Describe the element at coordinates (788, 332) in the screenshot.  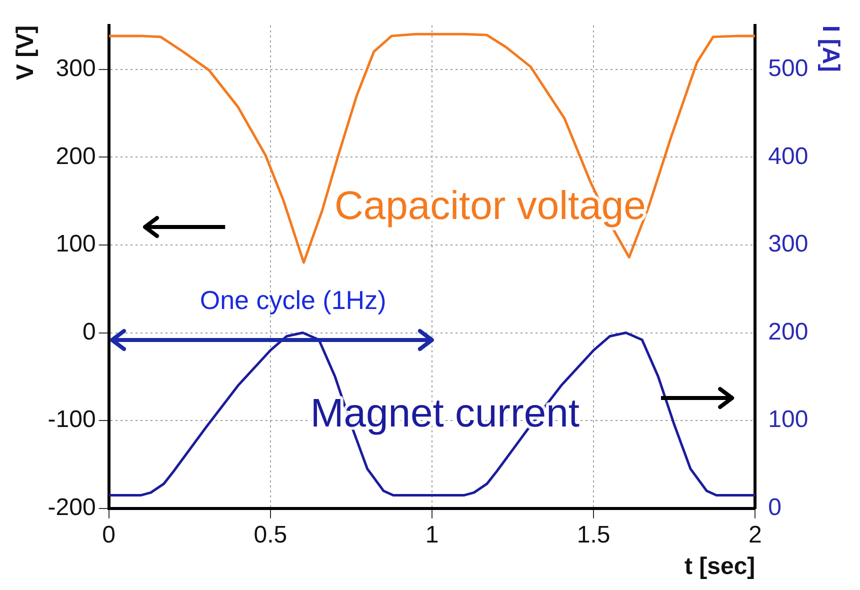
I see `y2-tick-label: 200` at that location.